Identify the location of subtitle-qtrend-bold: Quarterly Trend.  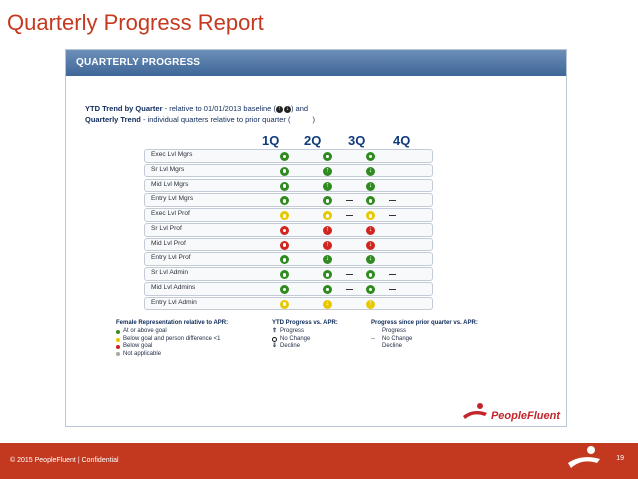
(113, 119).